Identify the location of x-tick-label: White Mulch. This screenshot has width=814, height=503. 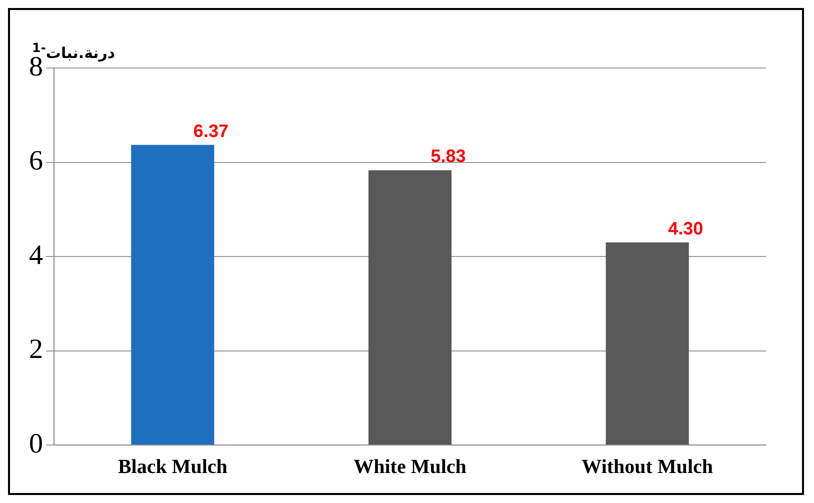
(410, 467).